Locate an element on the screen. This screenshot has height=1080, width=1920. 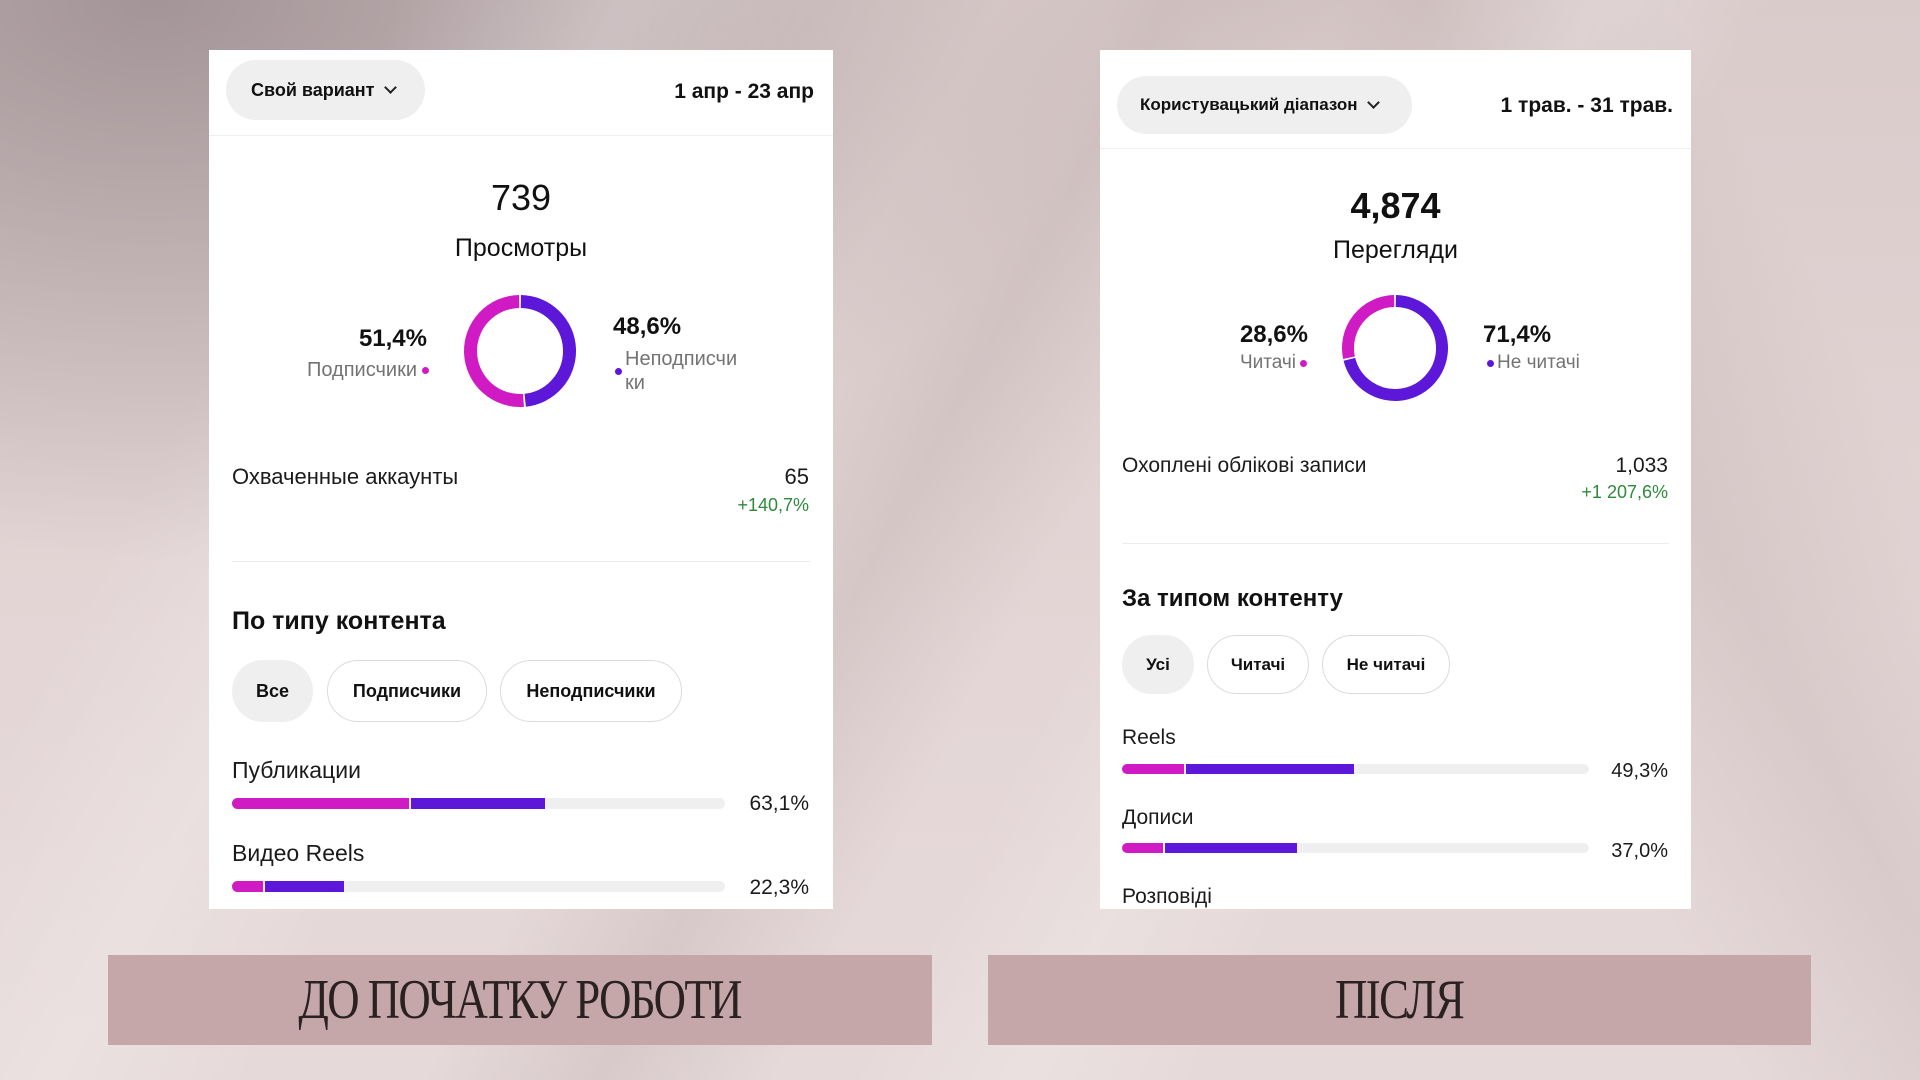
content-row-label: Reels is located at coordinates (1149, 737).